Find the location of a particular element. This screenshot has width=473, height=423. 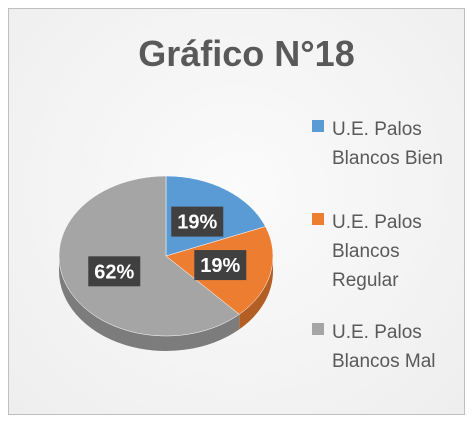

legend-label: U.E. Palos Blancos Bien is located at coordinates (387, 144).